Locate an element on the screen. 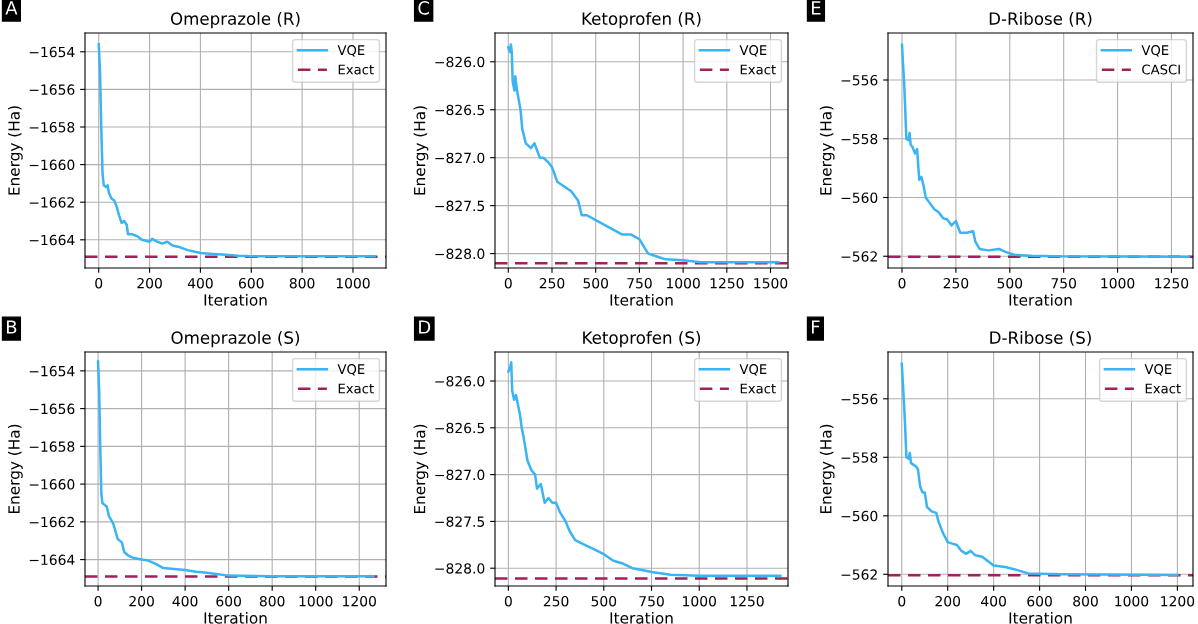 This screenshot has width=1198, height=624. y-tick-label: −826.5 is located at coordinates (460, 110).